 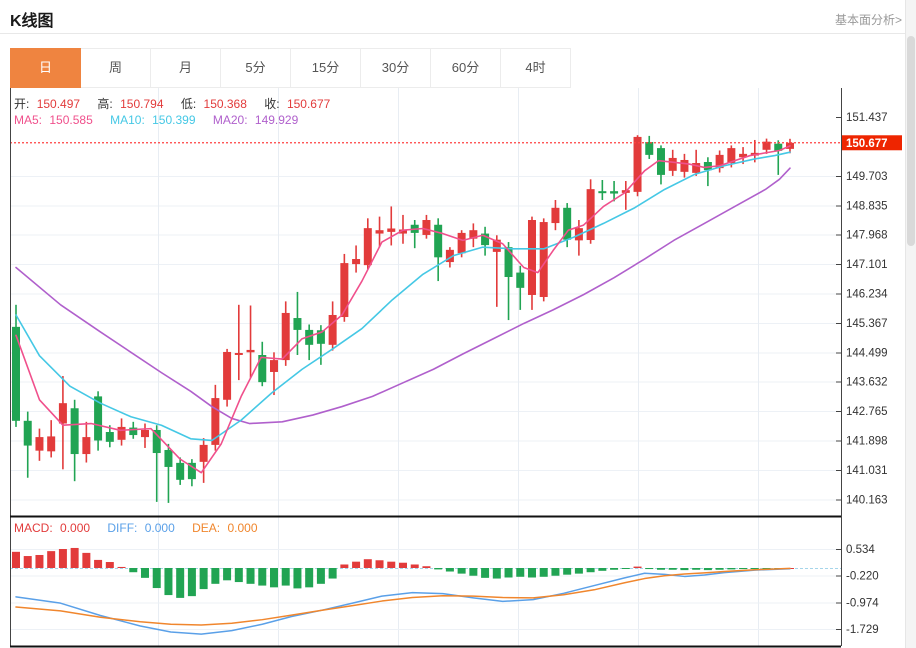 I want to click on macd-legend: MACD: 0.000 DIFF: 0.000 DEA: 0.000, so click(x=138, y=528).